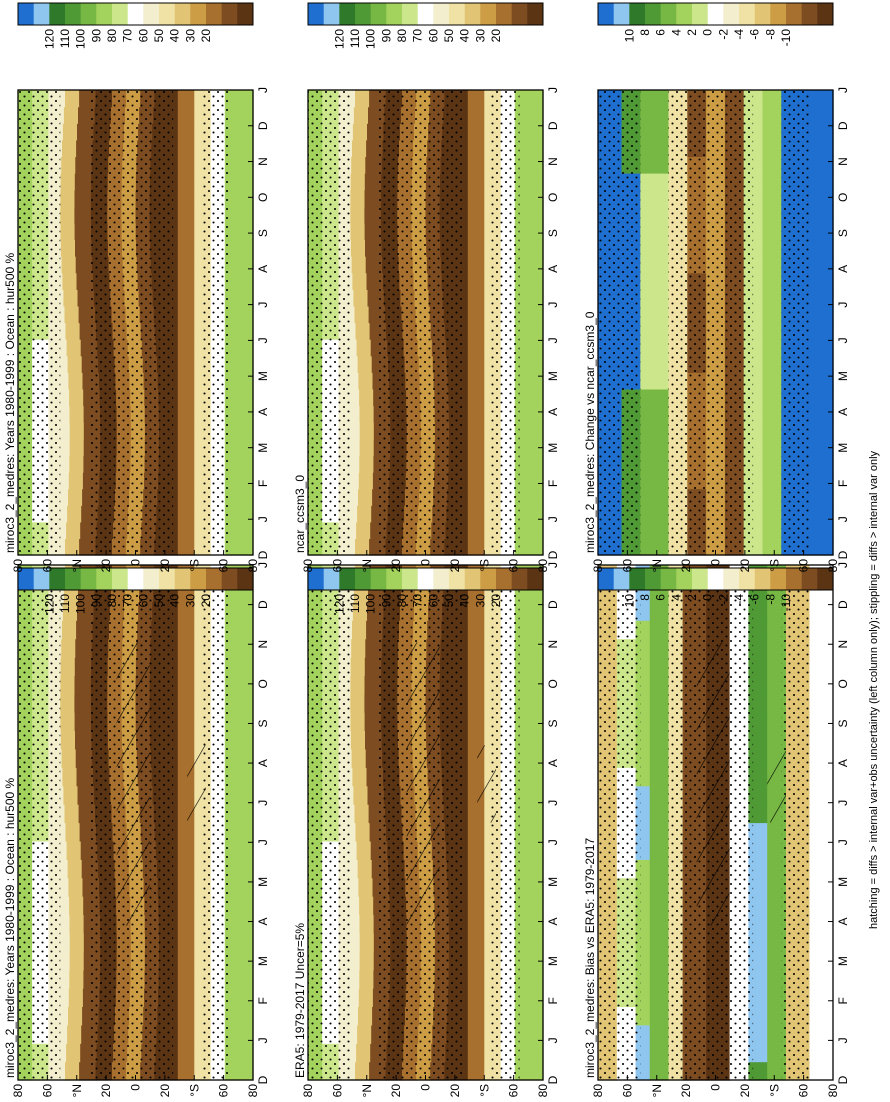  I want to click on x-tick-label: N, so click(263, 644).